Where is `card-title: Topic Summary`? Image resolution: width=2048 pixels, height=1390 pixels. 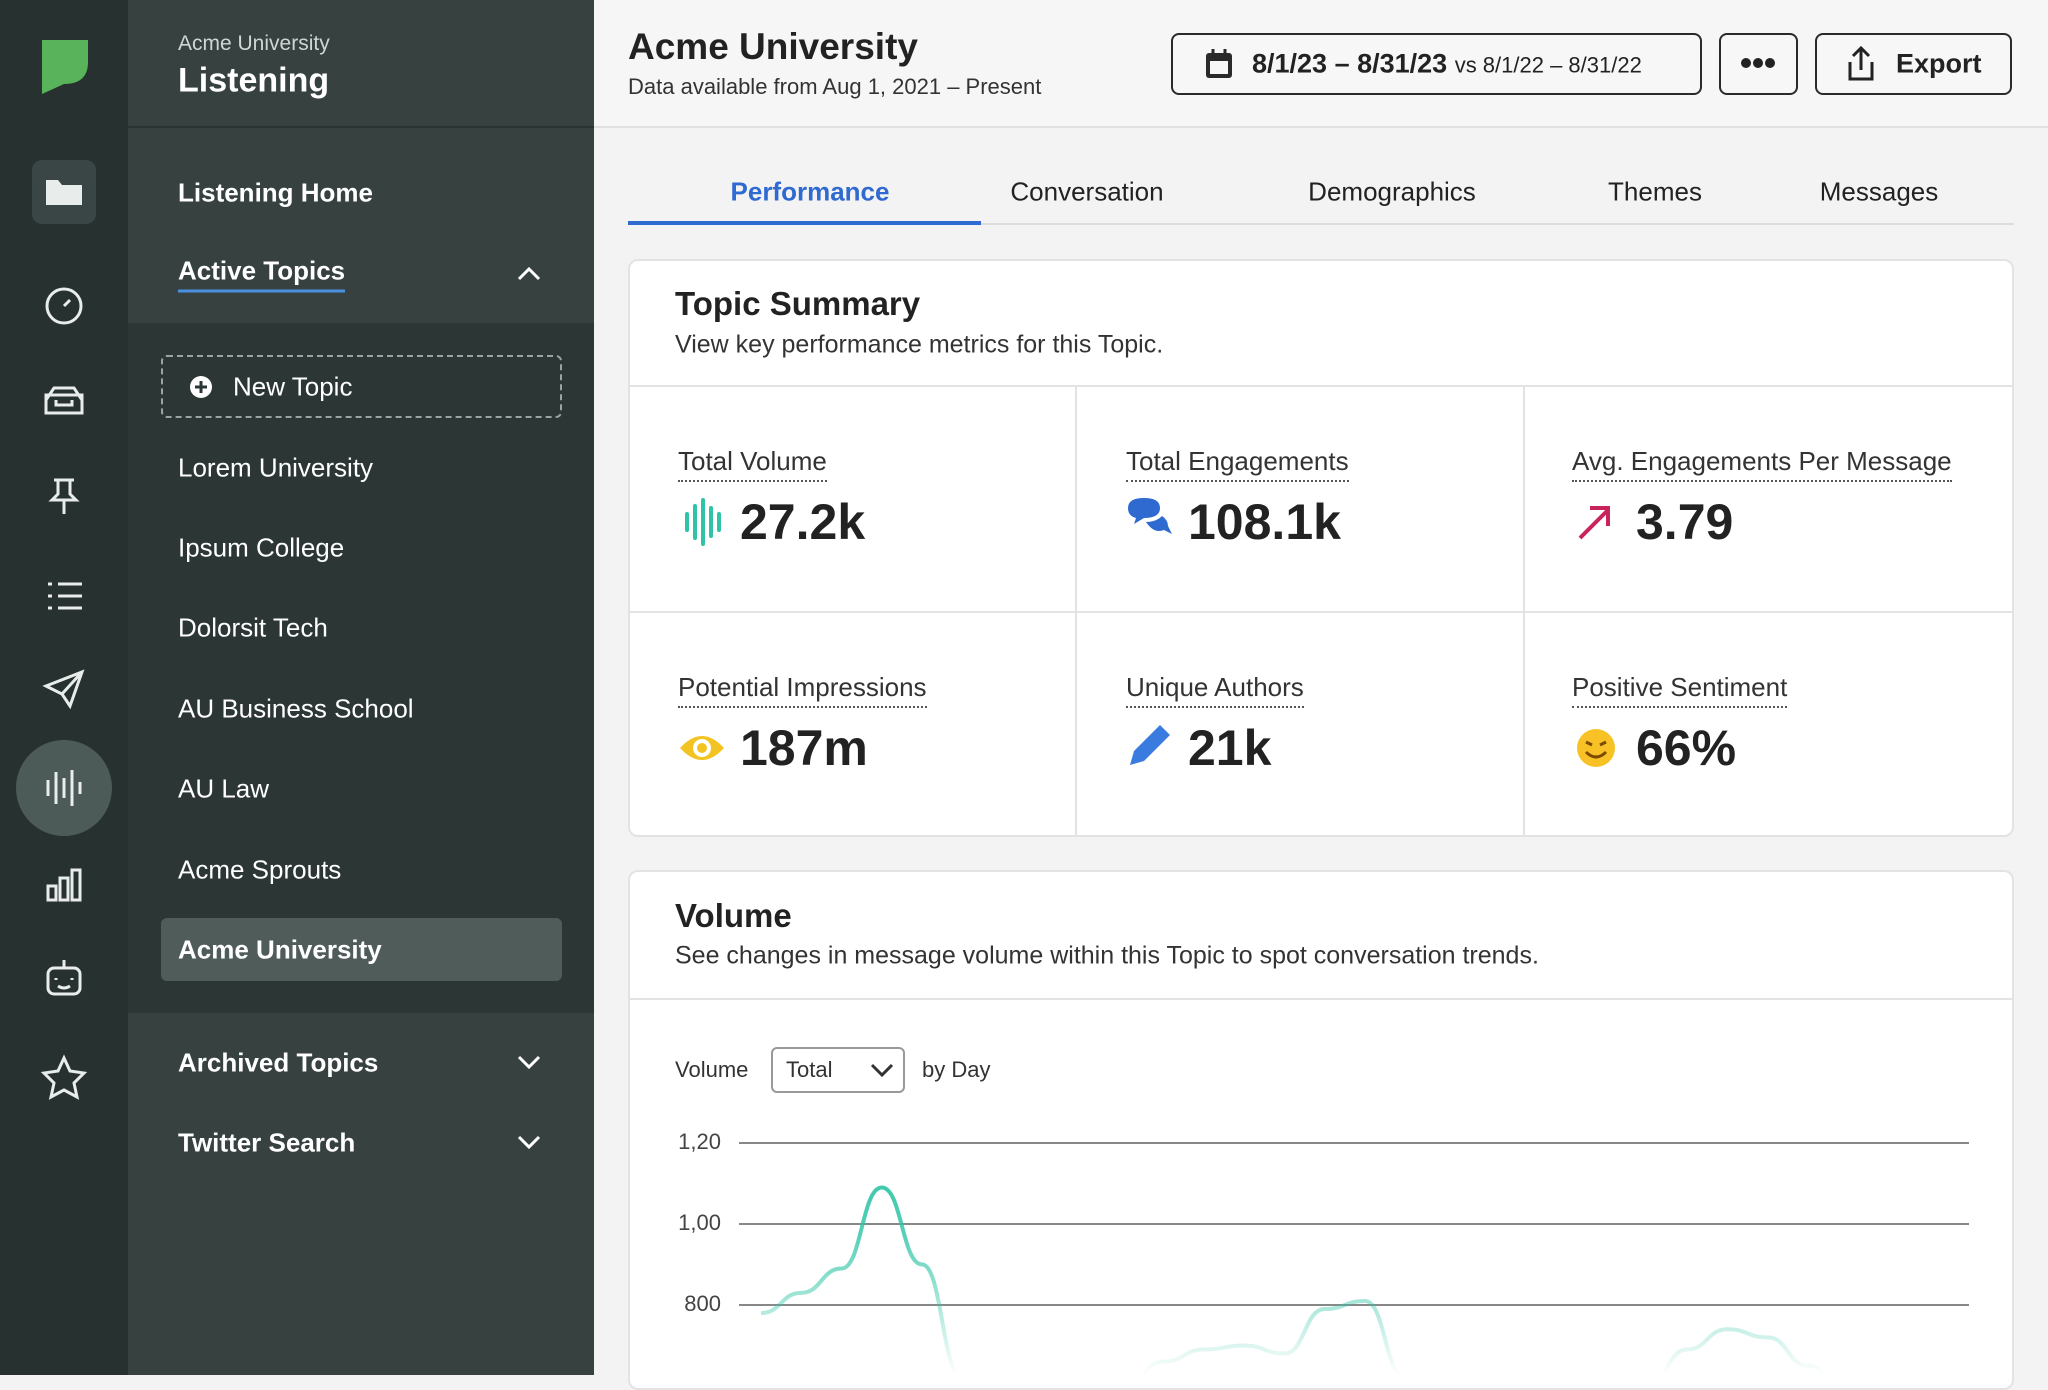
card-title: Topic Summary is located at coordinates (798, 303).